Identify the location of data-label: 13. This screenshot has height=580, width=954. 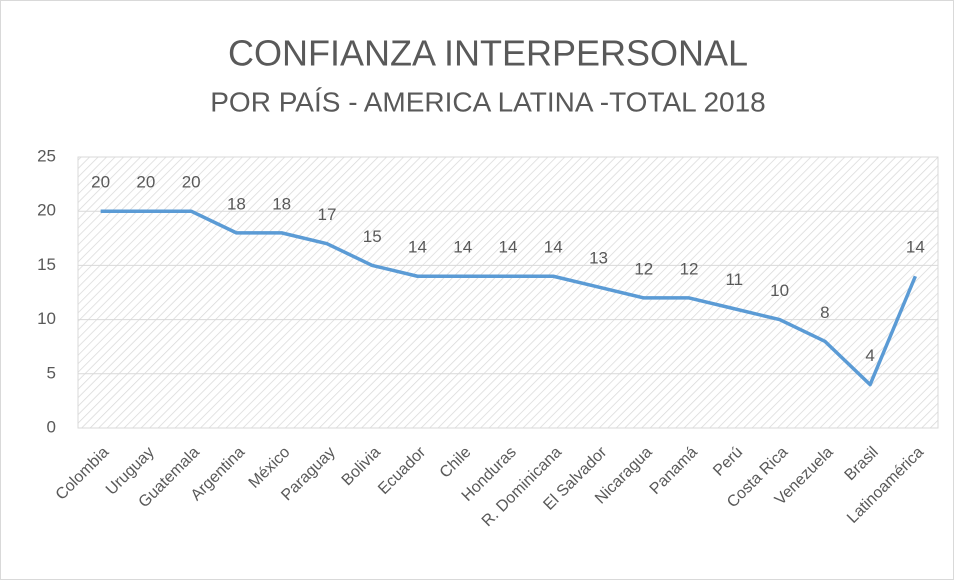
(598, 258).